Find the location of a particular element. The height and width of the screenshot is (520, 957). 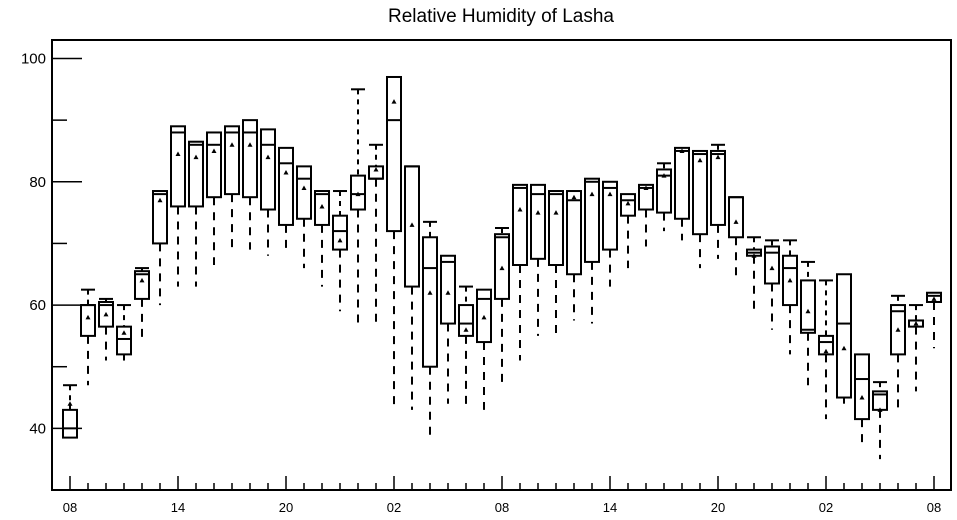

y-tick-label: 80 is located at coordinates (37, 182).